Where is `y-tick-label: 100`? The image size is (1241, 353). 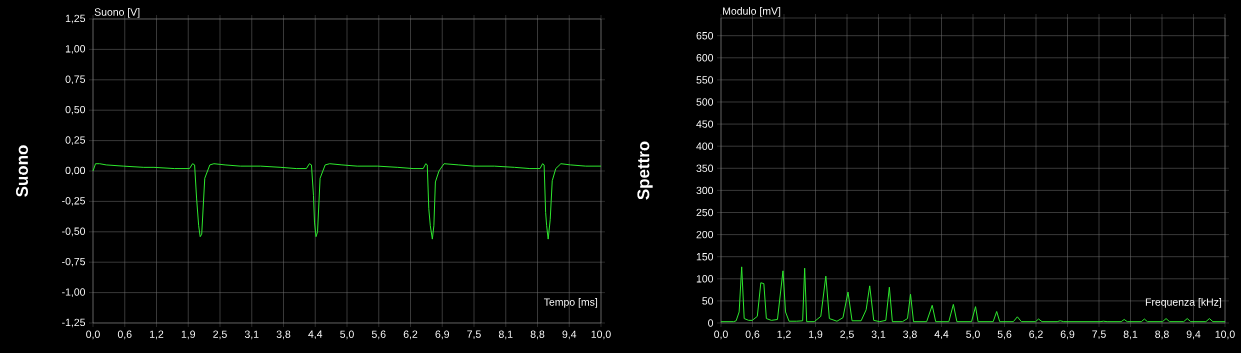
y-tick-label: 100 is located at coordinates (705, 279).